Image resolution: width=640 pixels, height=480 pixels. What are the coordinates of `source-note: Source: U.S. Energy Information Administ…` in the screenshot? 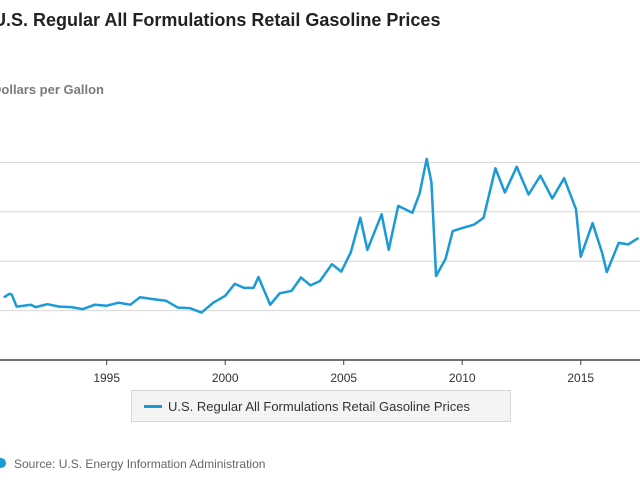 It's located at (140, 464).